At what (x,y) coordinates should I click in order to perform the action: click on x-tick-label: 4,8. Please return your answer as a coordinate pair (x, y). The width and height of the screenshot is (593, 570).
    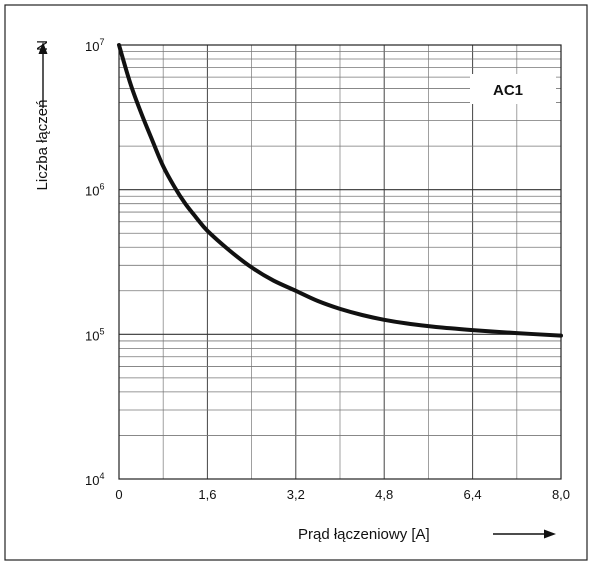
    Looking at the image, I should click on (384, 494).